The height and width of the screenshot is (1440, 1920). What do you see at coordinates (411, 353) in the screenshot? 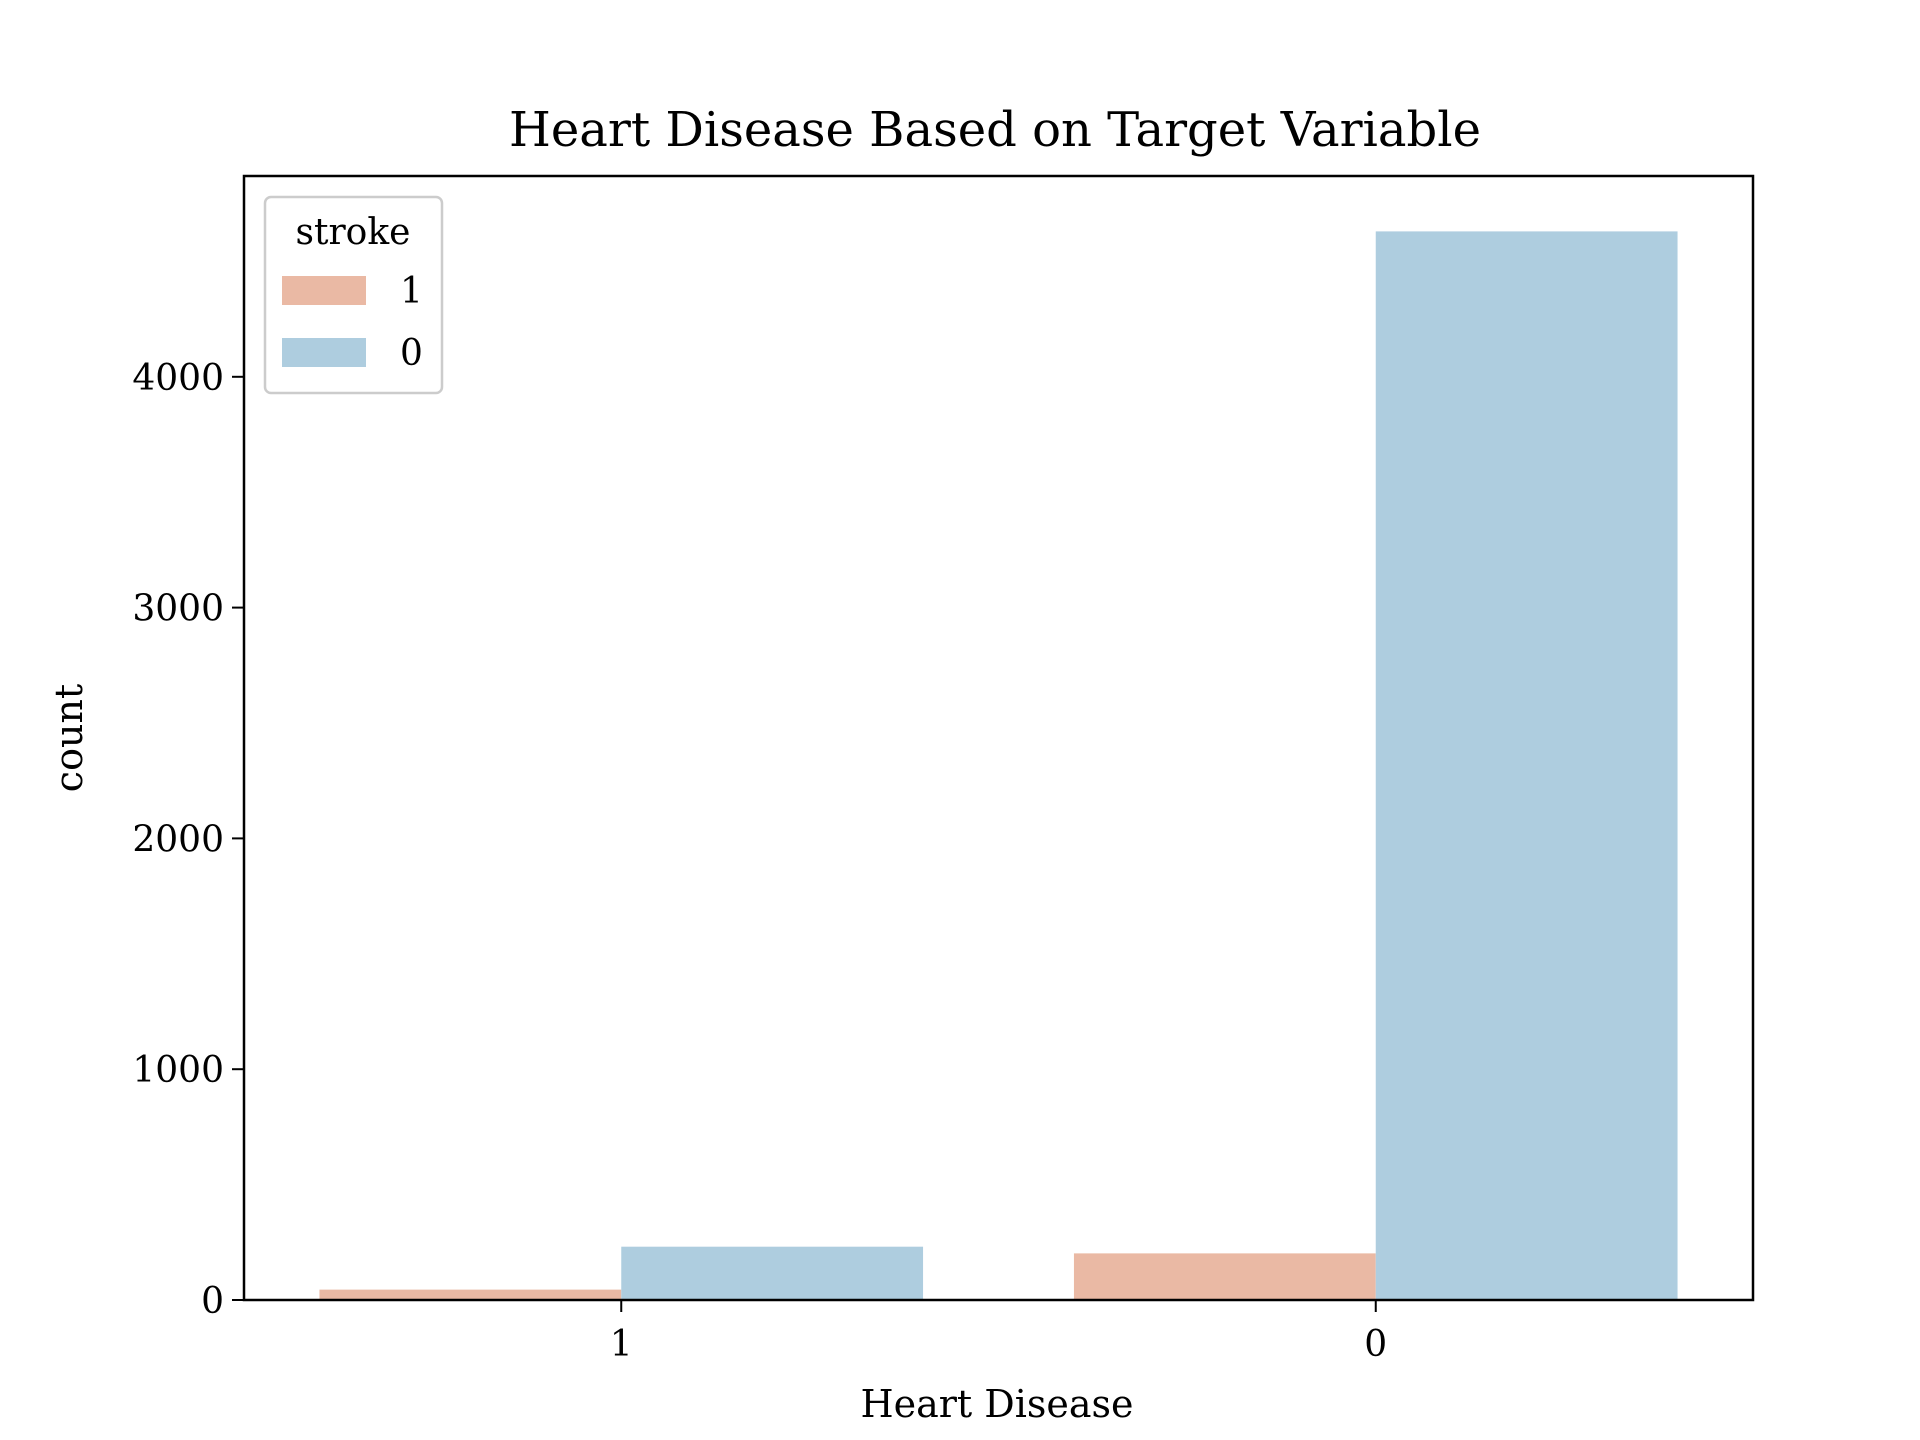
I see `legend-label-stroke-0: 0` at bounding box center [411, 353].